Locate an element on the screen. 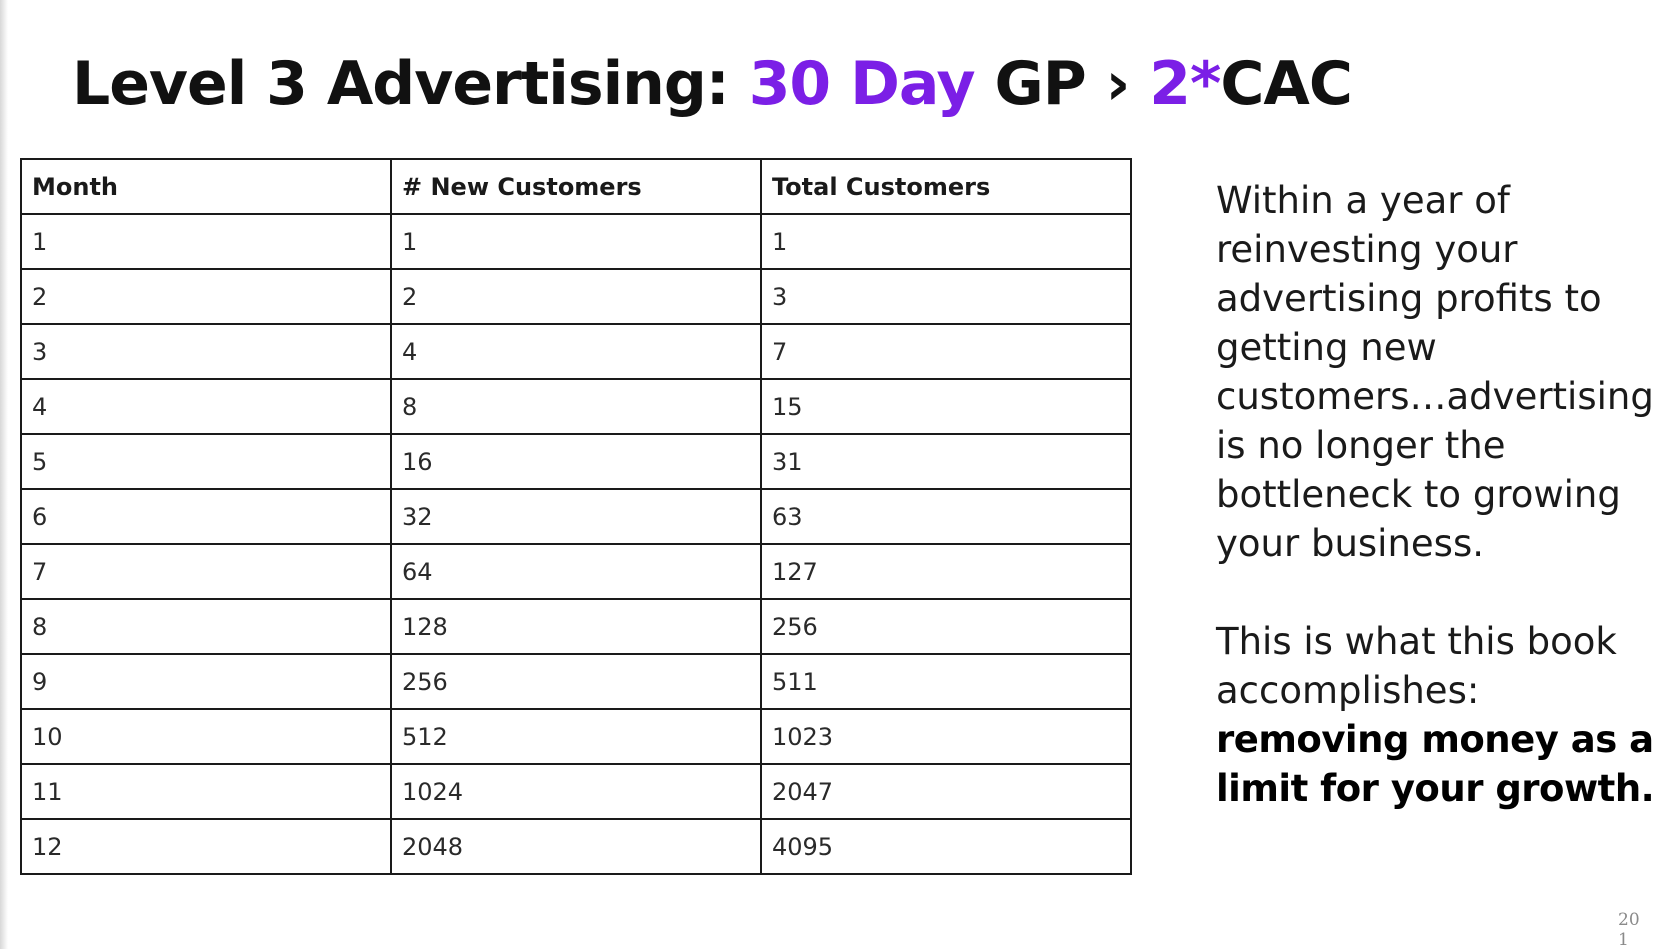  table-row: 5 16 31 is located at coordinates (576, 461).